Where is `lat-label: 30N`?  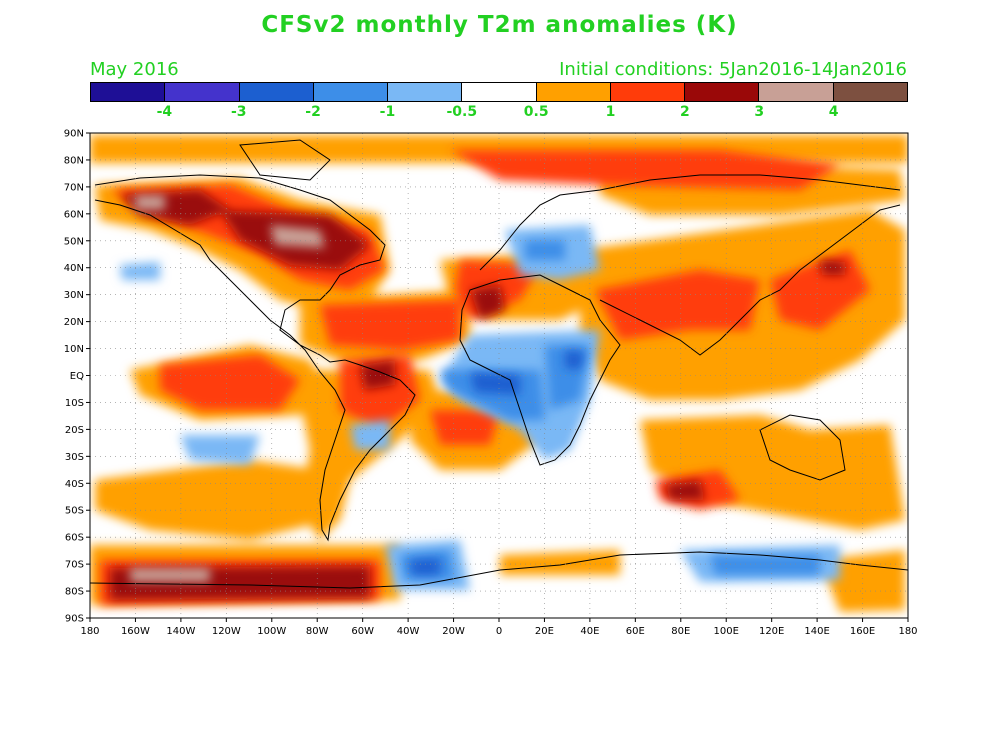
lat-label: 30N is located at coordinates (74, 295).